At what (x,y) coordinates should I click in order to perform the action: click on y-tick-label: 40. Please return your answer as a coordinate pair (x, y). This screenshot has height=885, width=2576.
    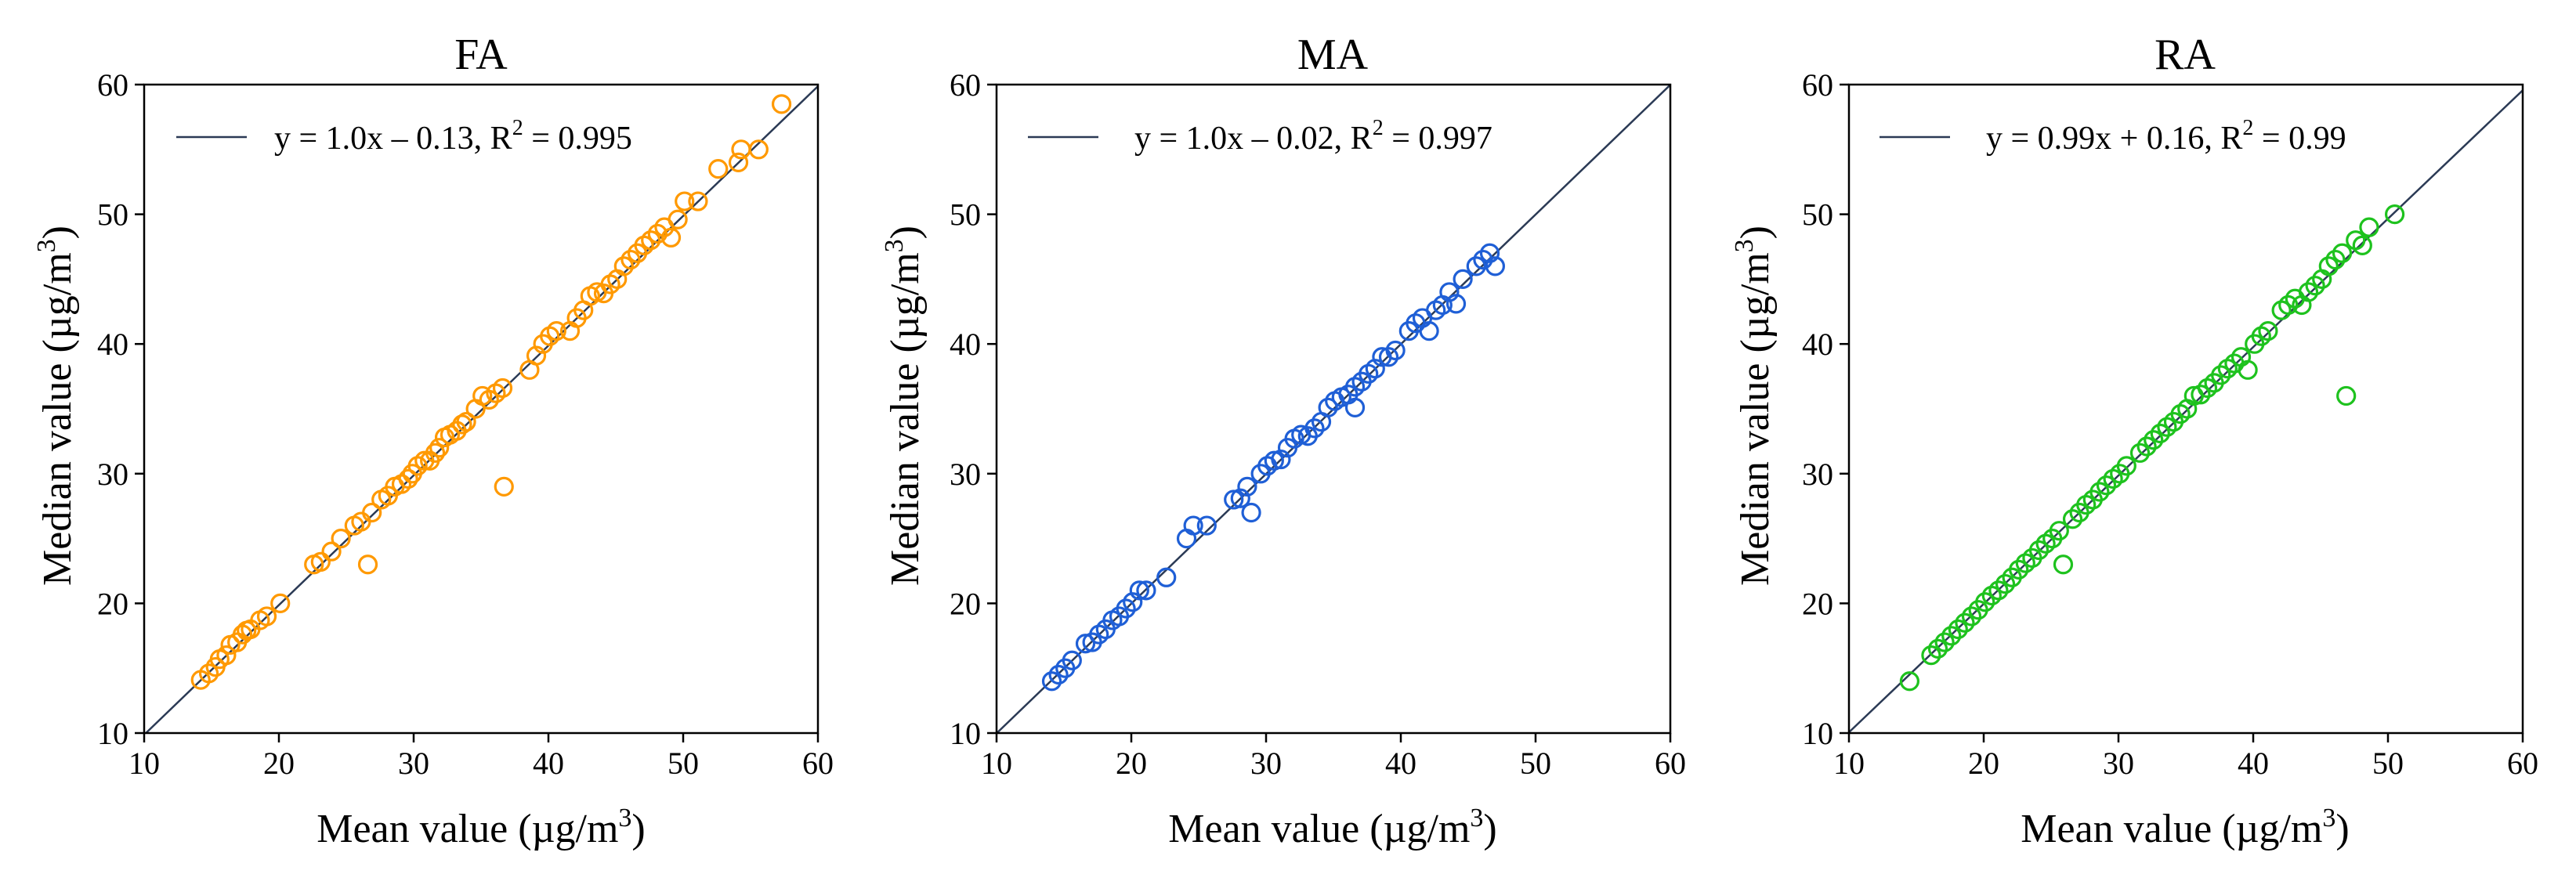
    Looking at the image, I should click on (112, 344).